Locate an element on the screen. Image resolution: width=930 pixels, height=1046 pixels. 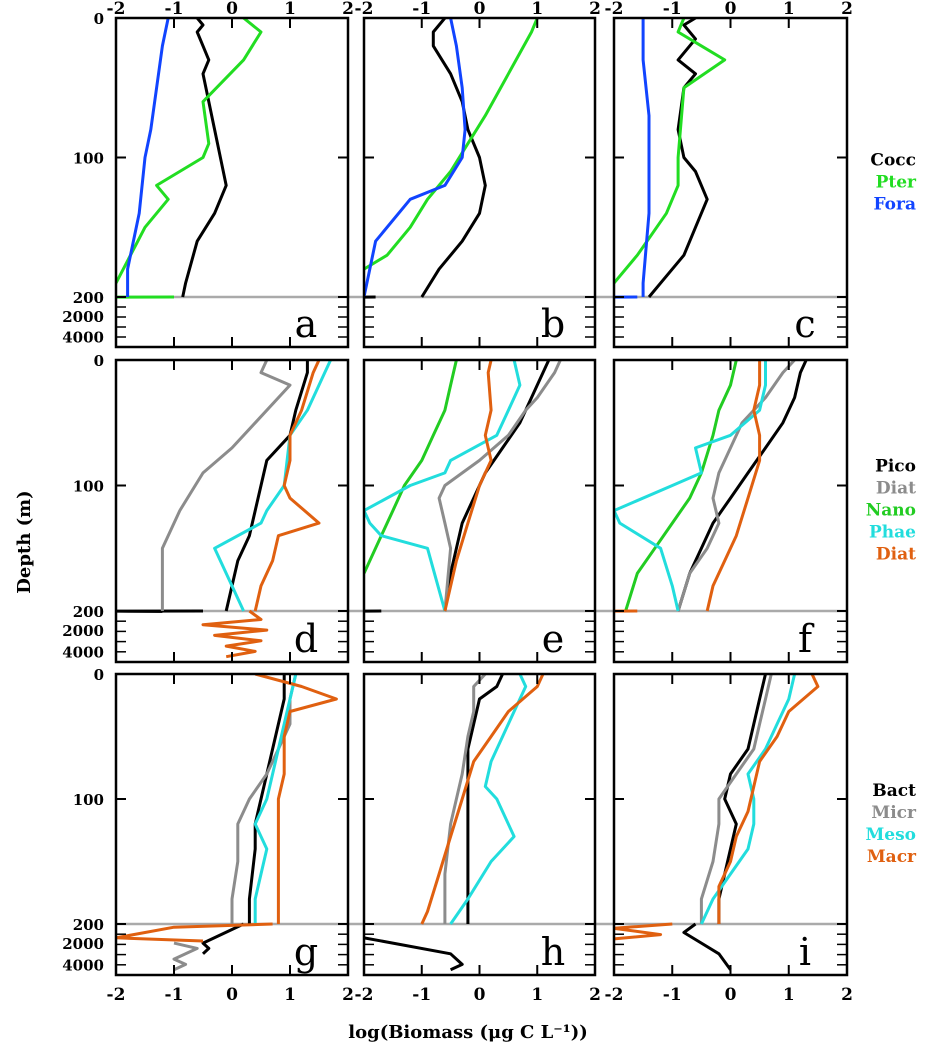
panel-letter: i is located at coordinates (805, 952).